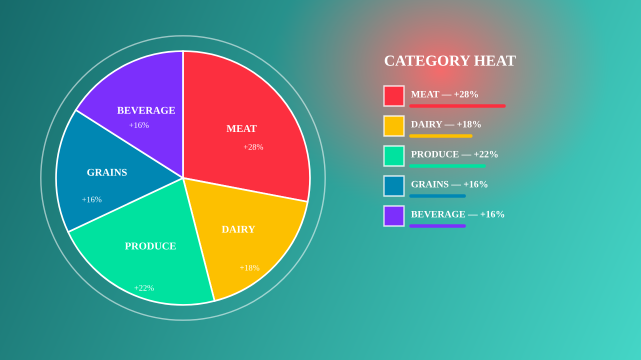 The image size is (641, 360). I want to click on data-label: +28%, so click(254, 147).